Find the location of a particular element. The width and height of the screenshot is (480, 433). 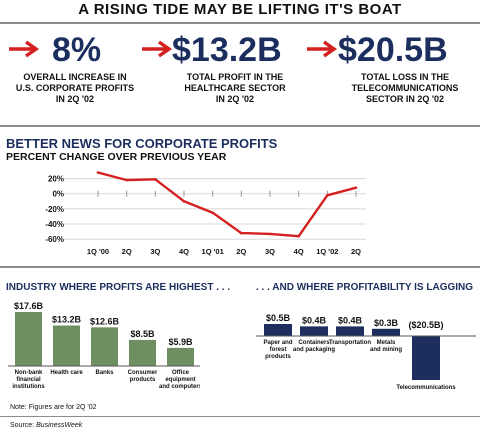

footnote: Note: Figures are for 2Q '02 is located at coordinates (53, 407).